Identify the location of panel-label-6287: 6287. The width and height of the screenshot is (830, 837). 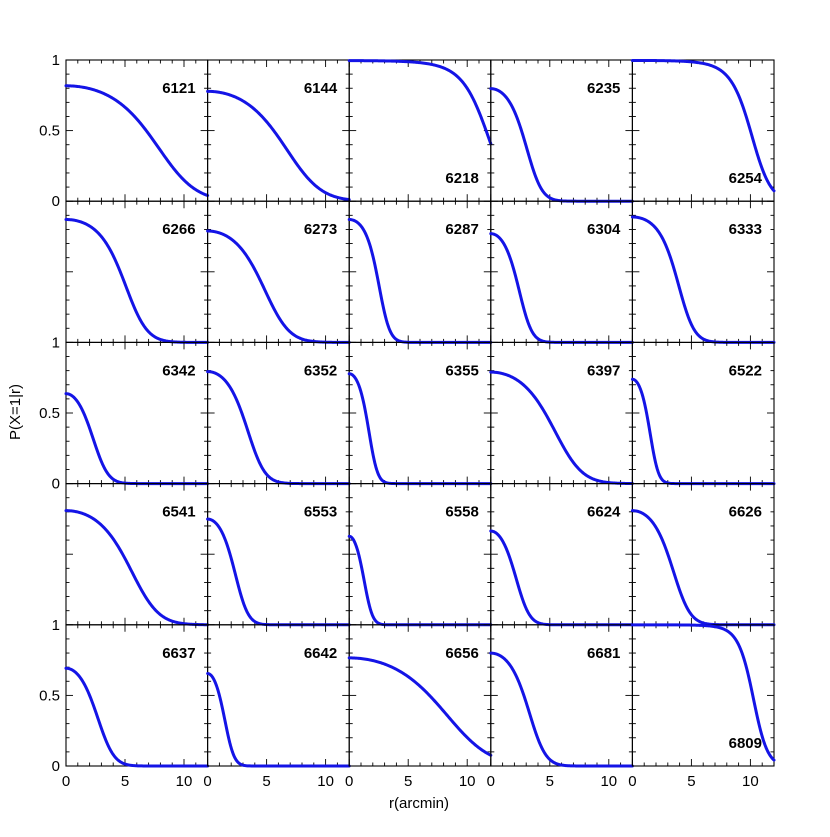
(461, 229).